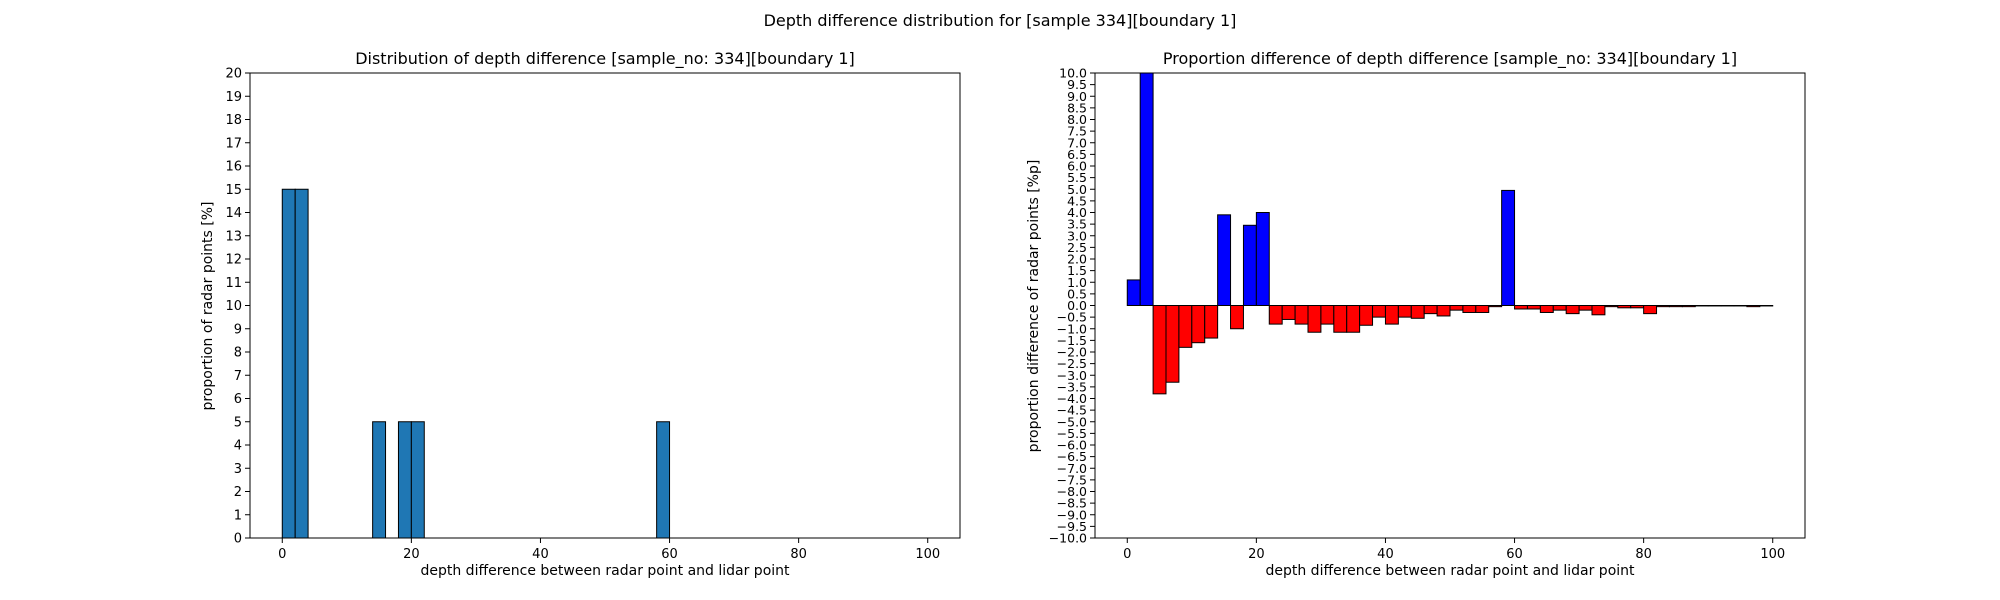 This screenshot has width=2000, height=600. I want to click on proportion-difference-chart-y-tick-label-2: −9.0, so click(1072, 514).